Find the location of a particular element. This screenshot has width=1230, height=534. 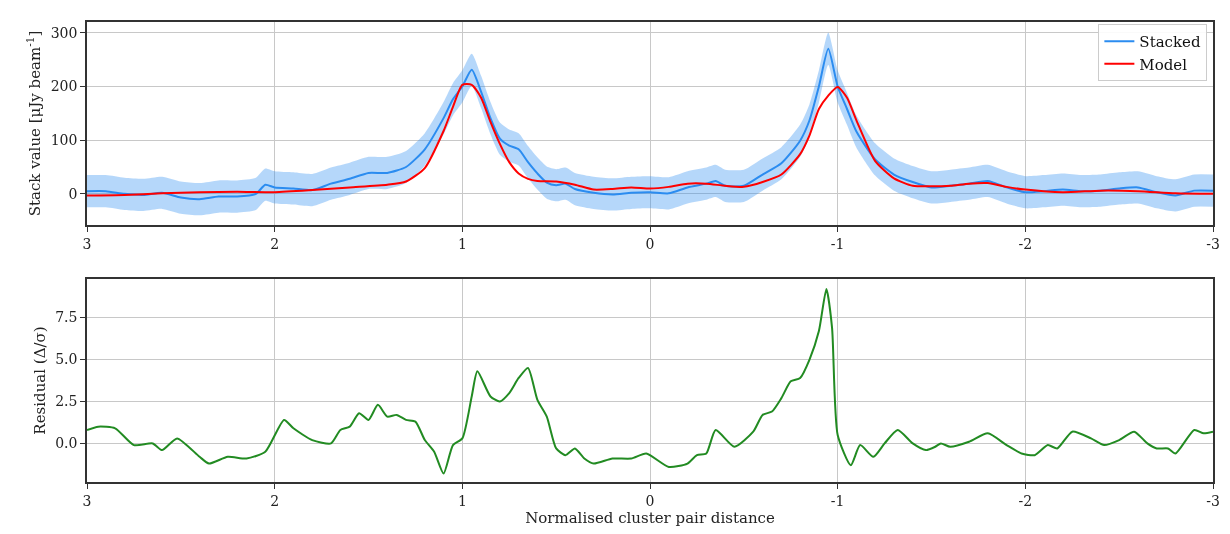

legend-label: Model is located at coordinates (1163, 64).